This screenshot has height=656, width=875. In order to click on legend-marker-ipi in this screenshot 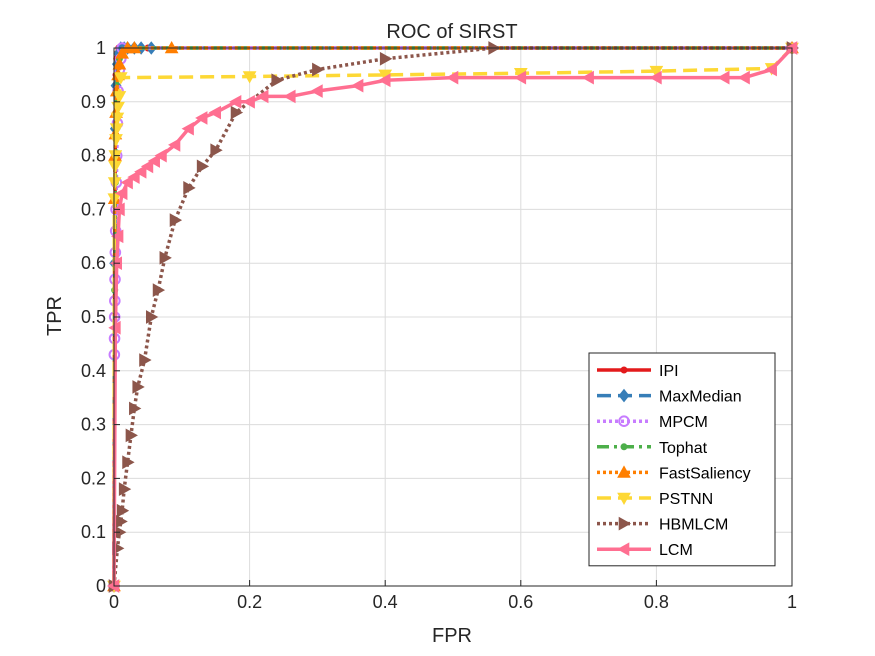, I will do `click(624, 370)`.